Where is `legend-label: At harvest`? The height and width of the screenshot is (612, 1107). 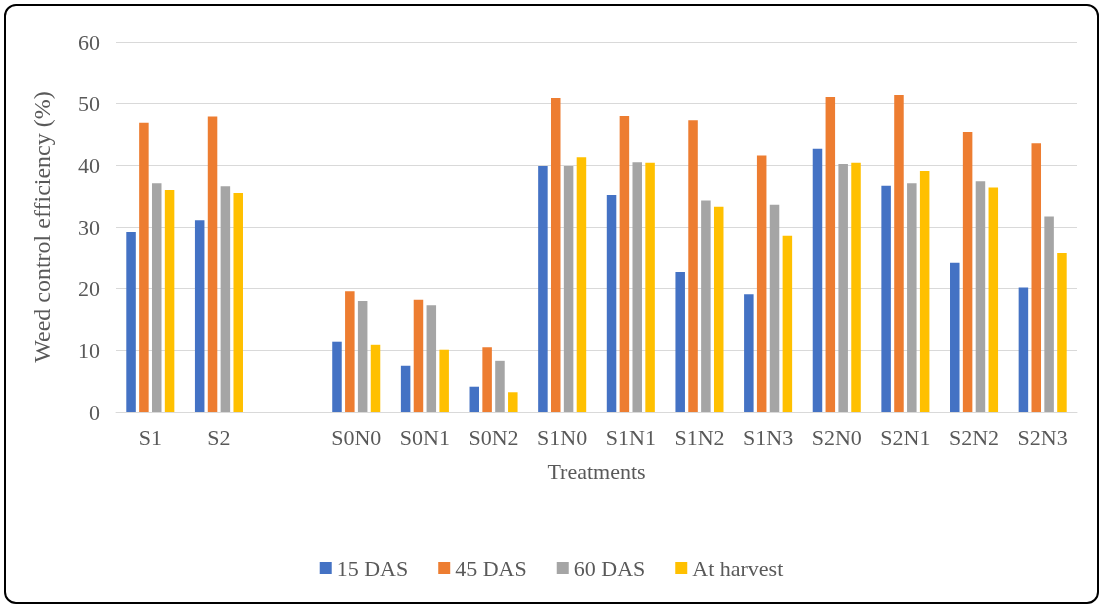 legend-label: At harvest is located at coordinates (738, 568).